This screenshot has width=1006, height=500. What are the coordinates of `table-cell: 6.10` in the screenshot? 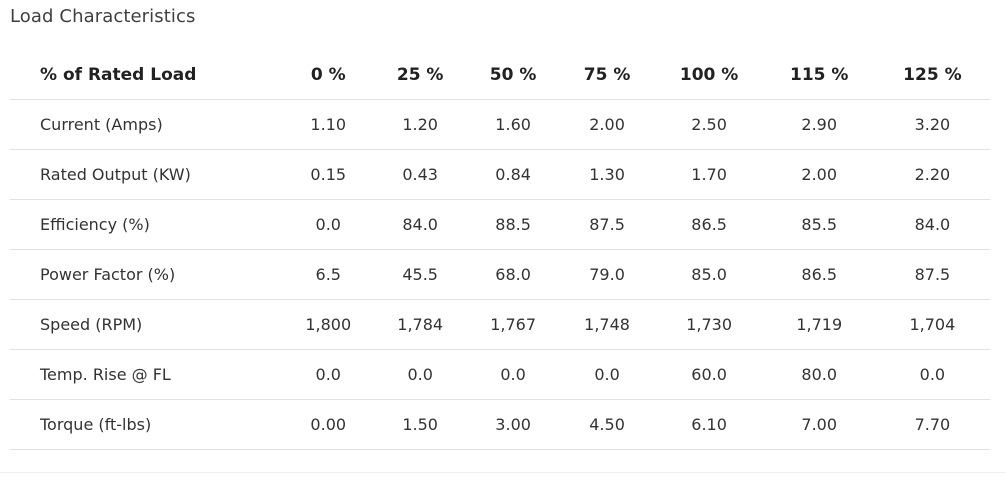 It's located at (709, 424).